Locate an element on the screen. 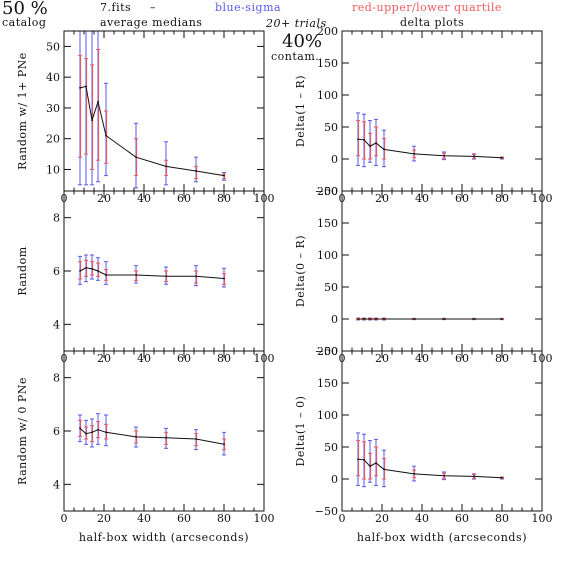  y-axis-label: Random w/ 0 PNe is located at coordinates (22, 431).